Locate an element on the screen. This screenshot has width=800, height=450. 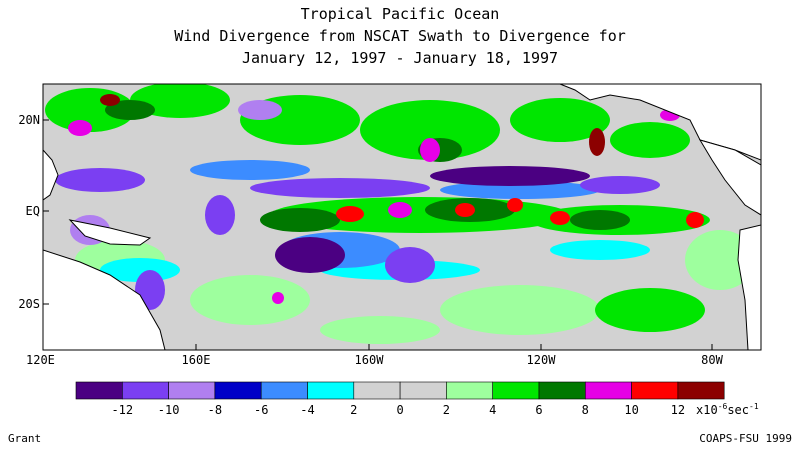
longitude-axis: 120E 160E 160W 120W 80W is located at coordinates (375, 355).